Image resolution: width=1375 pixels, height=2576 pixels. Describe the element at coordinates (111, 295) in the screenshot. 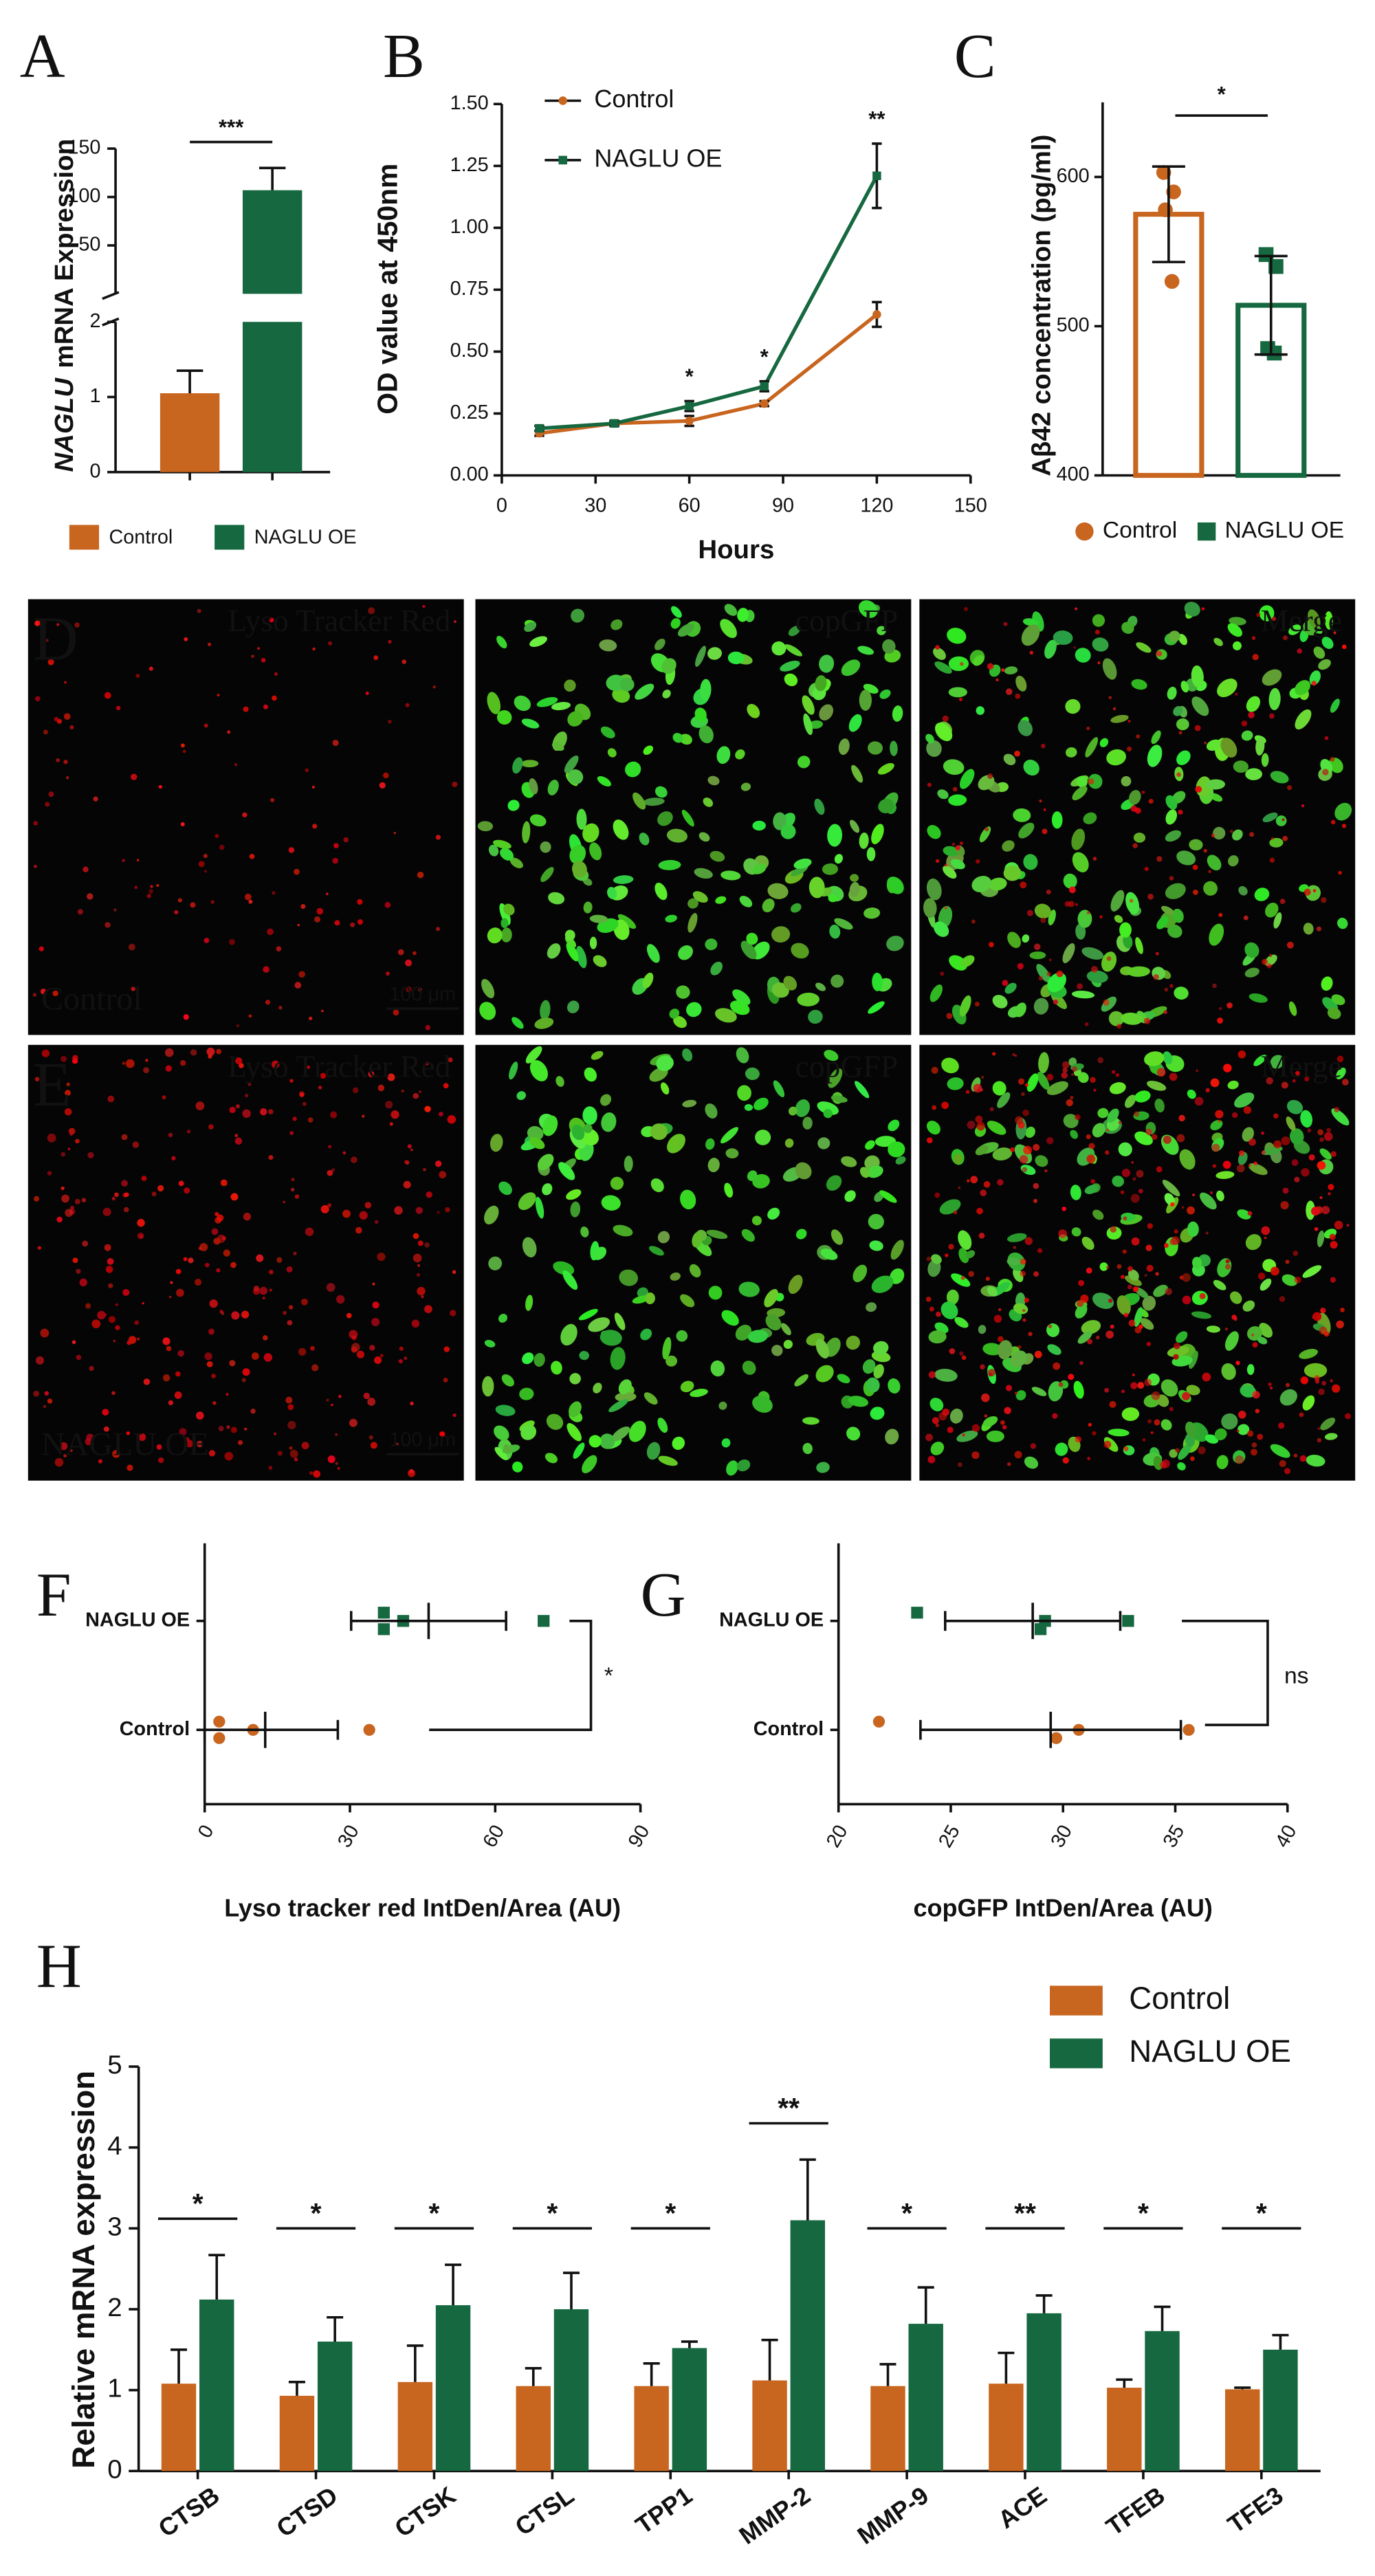

I see `axis-break` at that location.